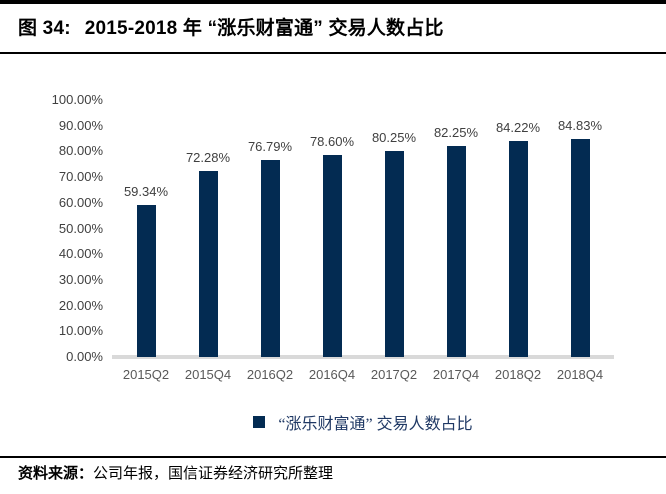  Describe the element at coordinates (84, 356) in the screenshot. I see `y-tick-label: 0.00%` at that location.